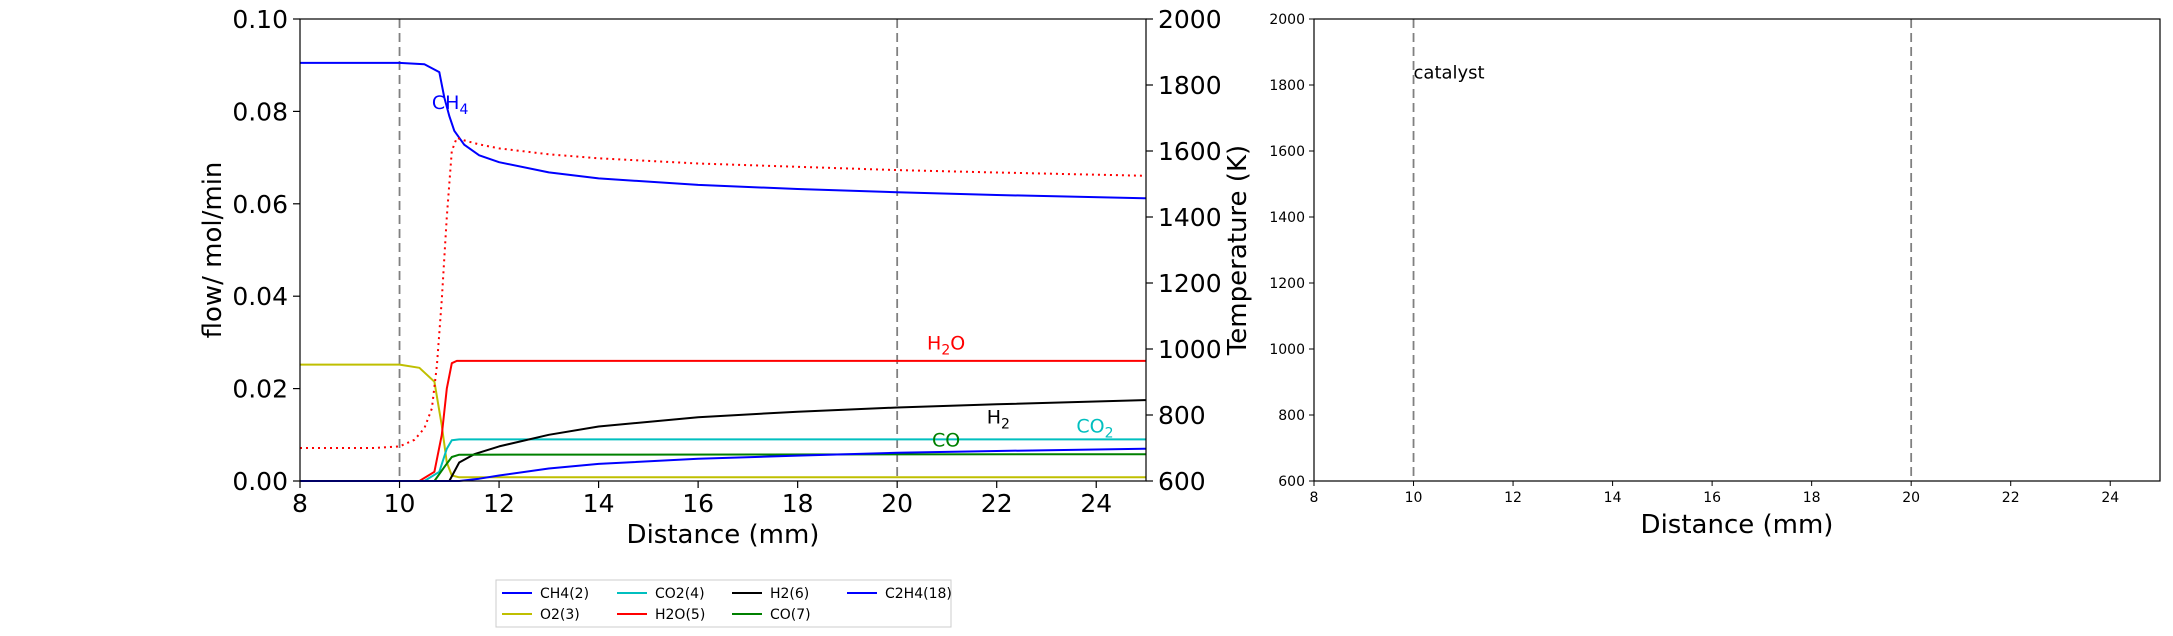 The width and height of the screenshot is (2173, 636). I want to click on catalyst-label: catalyst, so click(1449, 72).